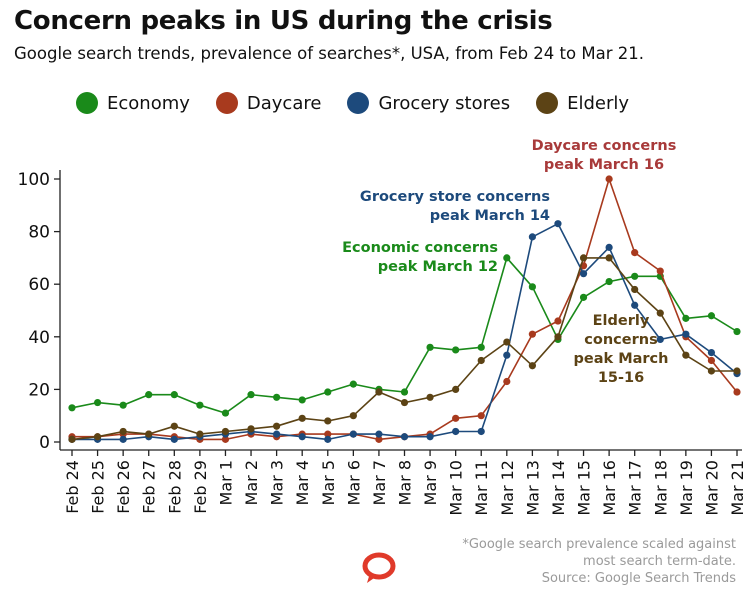 The height and width of the screenshot is (598, 754). I want to click on x-tick-label: Mar 19, so click(686, 488).